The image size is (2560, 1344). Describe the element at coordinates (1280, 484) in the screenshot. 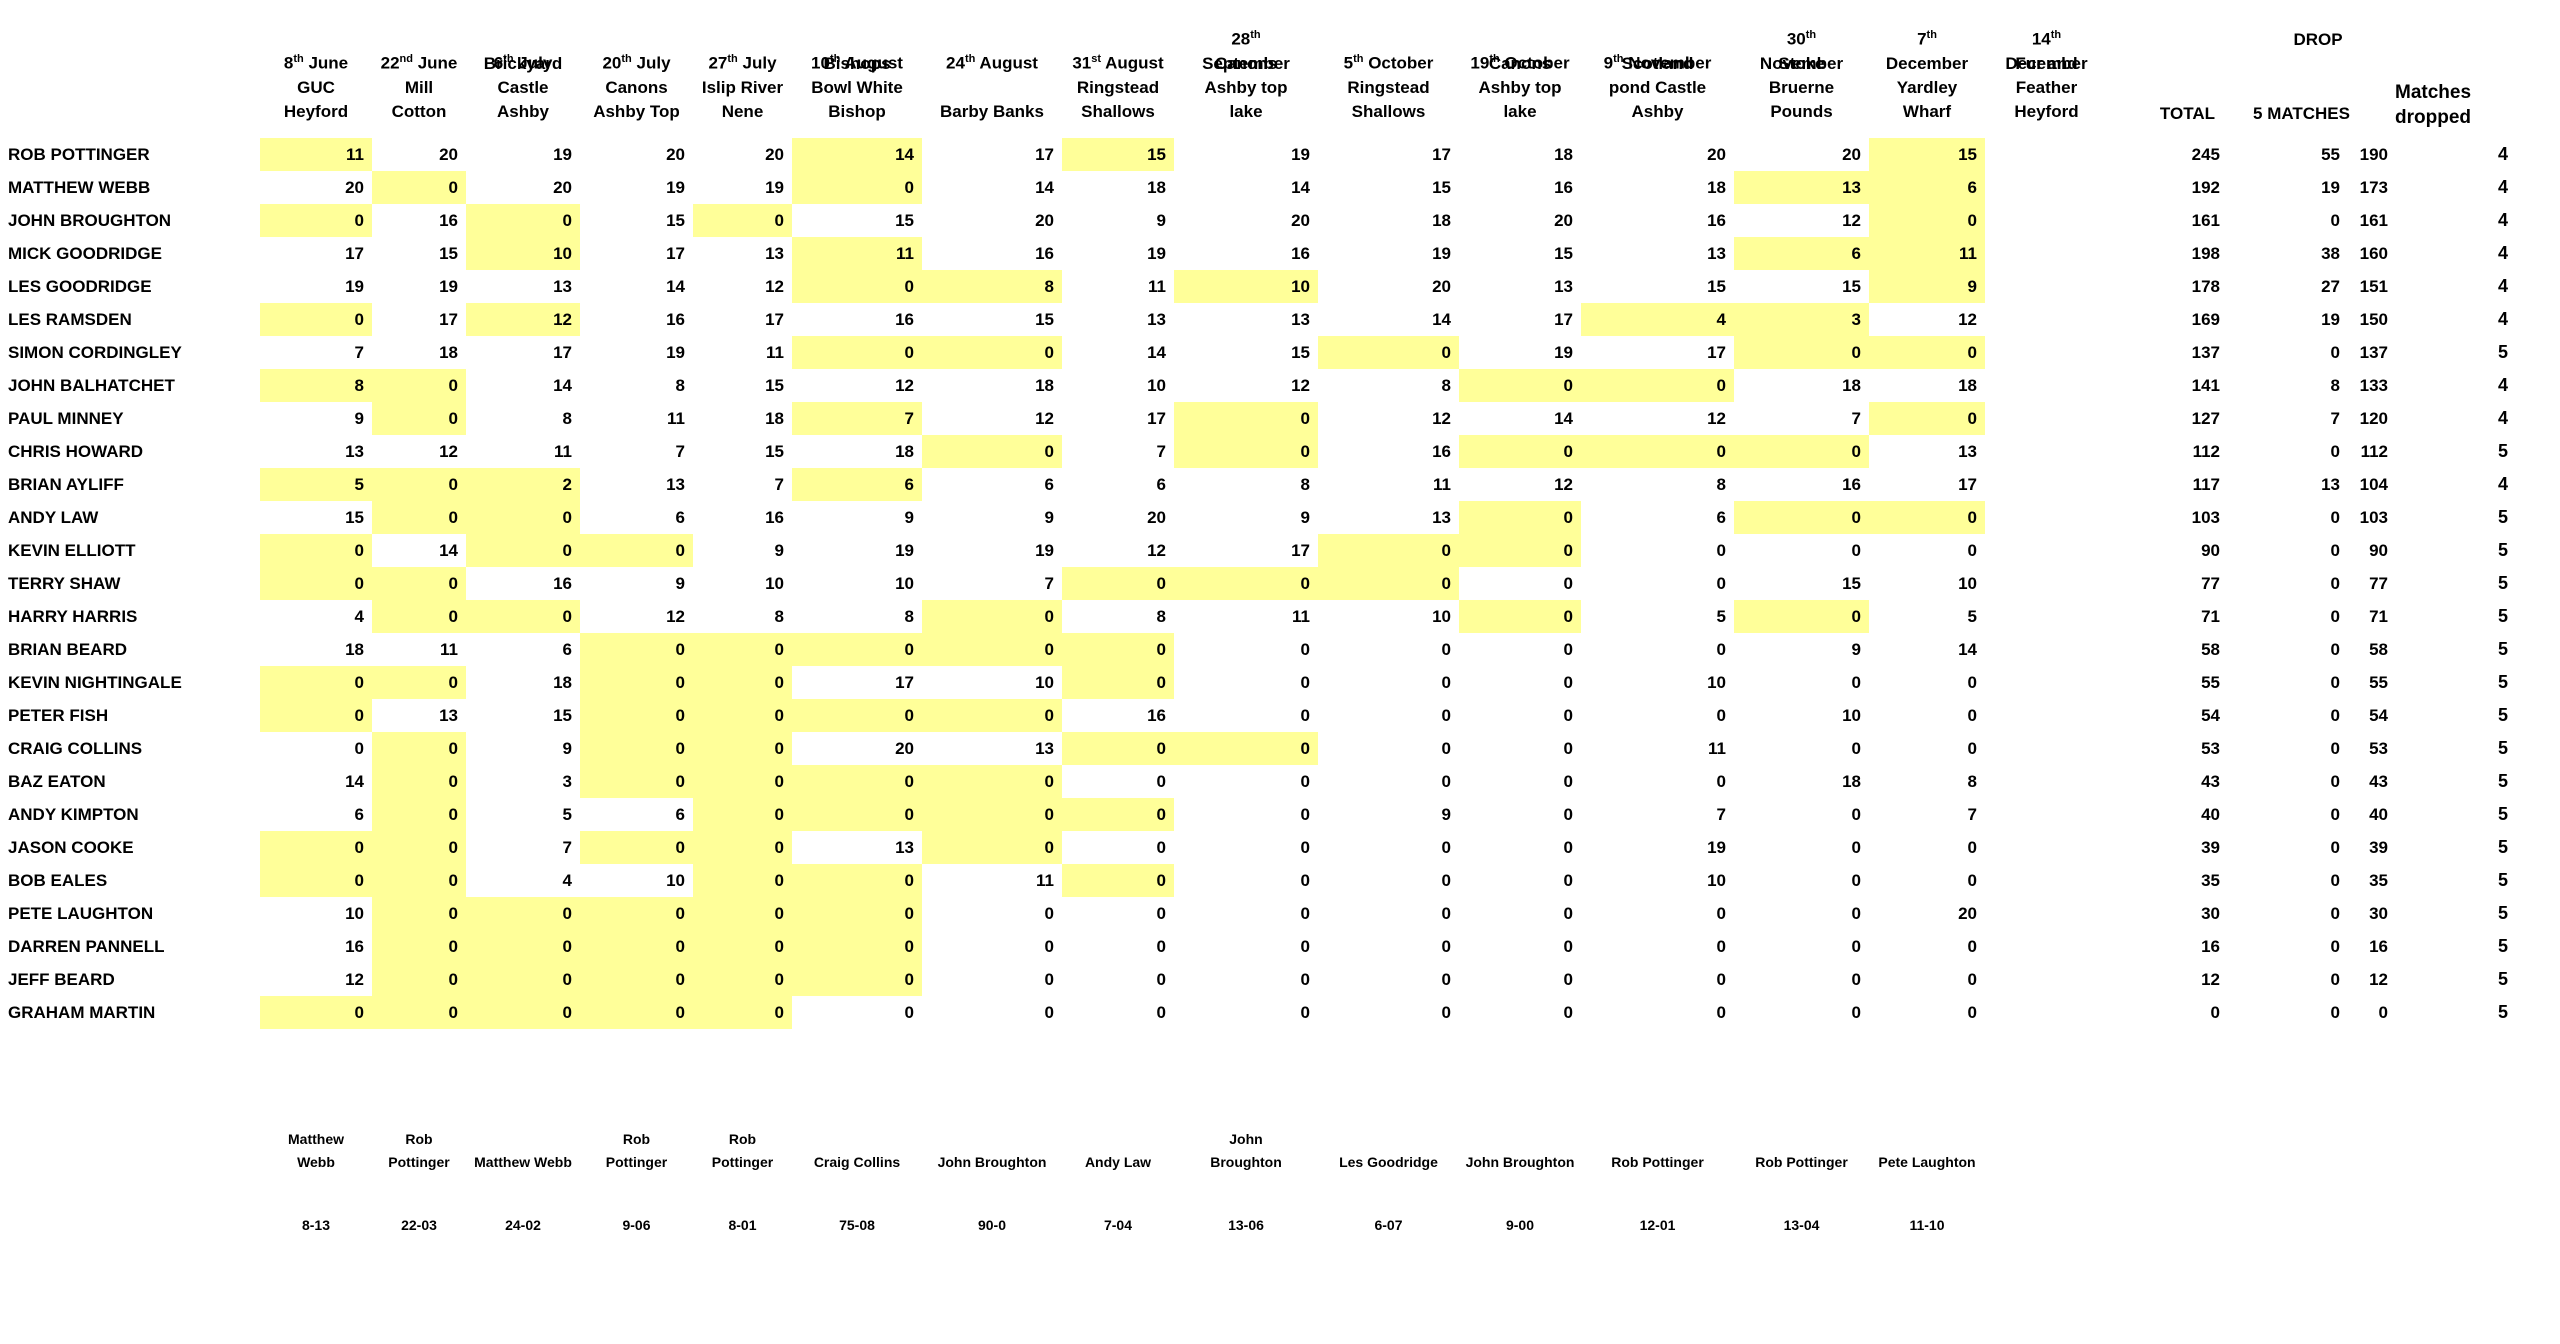

I see `player-row: BRIAN AYLIFF 5 0 2 13 7 6 6 6 8 11 12 8 16 17 117 13 104 4` at that location.